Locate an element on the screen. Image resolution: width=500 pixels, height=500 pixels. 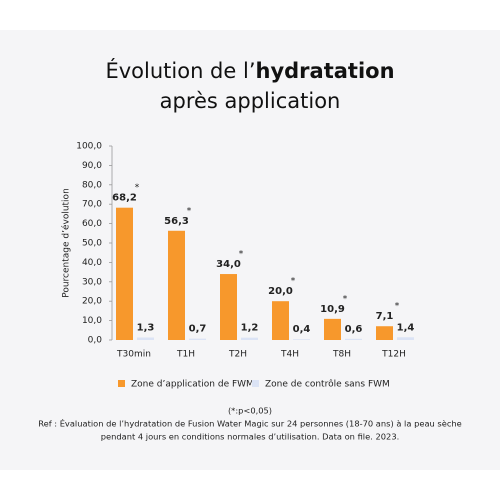
y-tick-label: 40,0 is located at coordinates (92, 263).